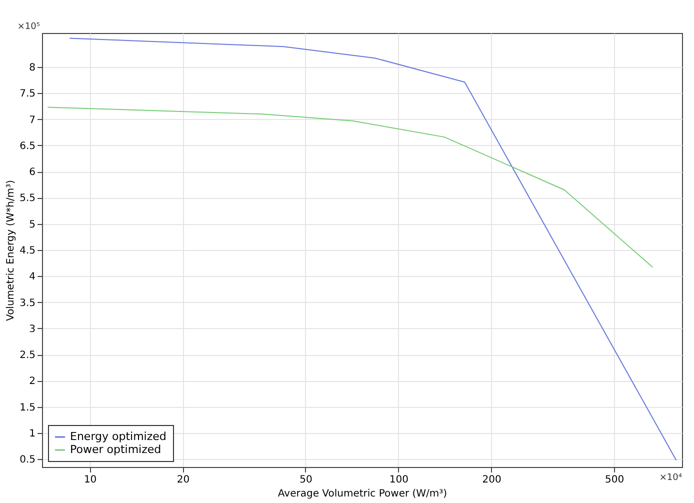  What do you see at coordinates (28, 94) in the screenshot?
I see `y-tick-label: 7.5` at bounding box center [28, 94].